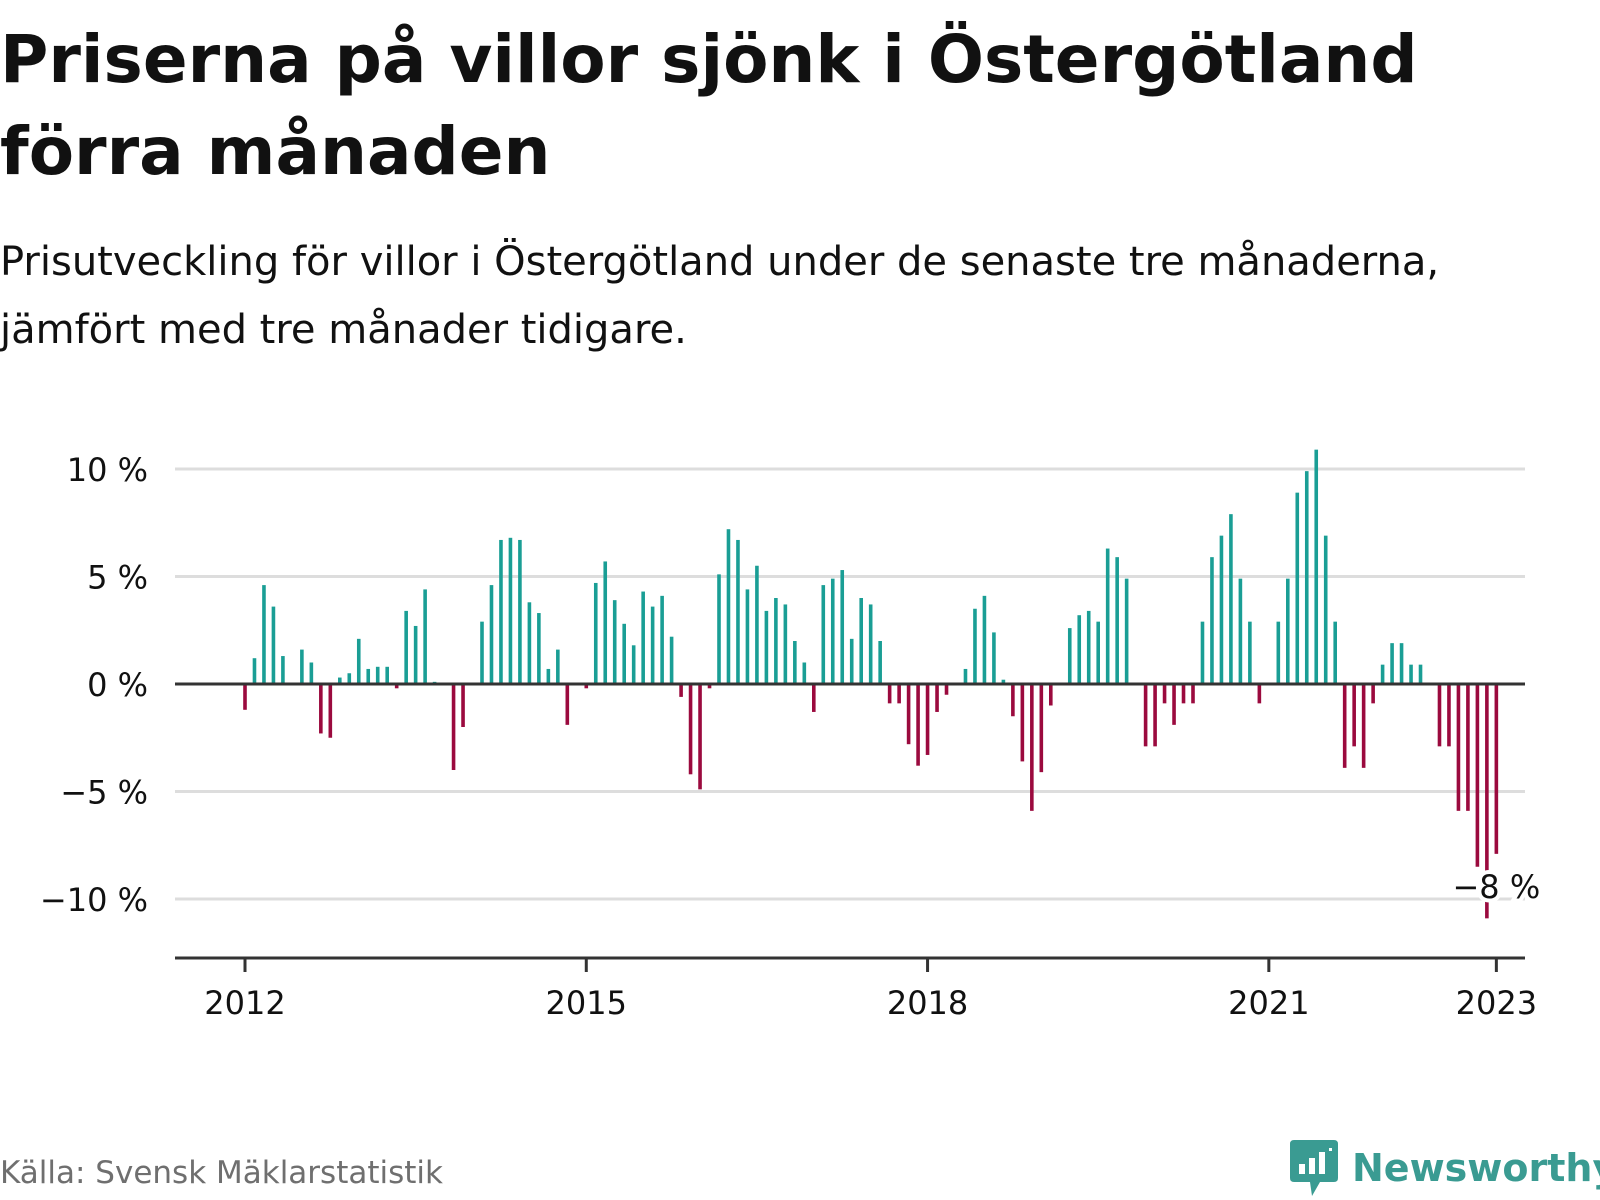 This screenshot has width=1600, height=1200. What do you see at coordinates (1496, 887) in the screenshot?
I see `last-value-annotation: −8 %` at bounding box center [1496, 887].